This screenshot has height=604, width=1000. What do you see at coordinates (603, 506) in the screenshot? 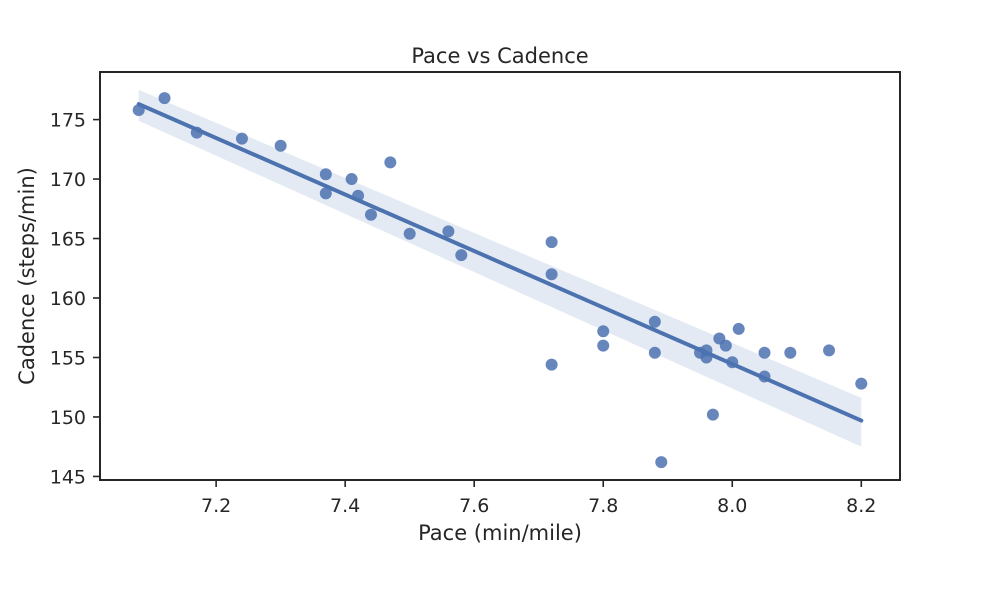
I see `x-tick-label: 7.8` at bounding box center [603, 506].